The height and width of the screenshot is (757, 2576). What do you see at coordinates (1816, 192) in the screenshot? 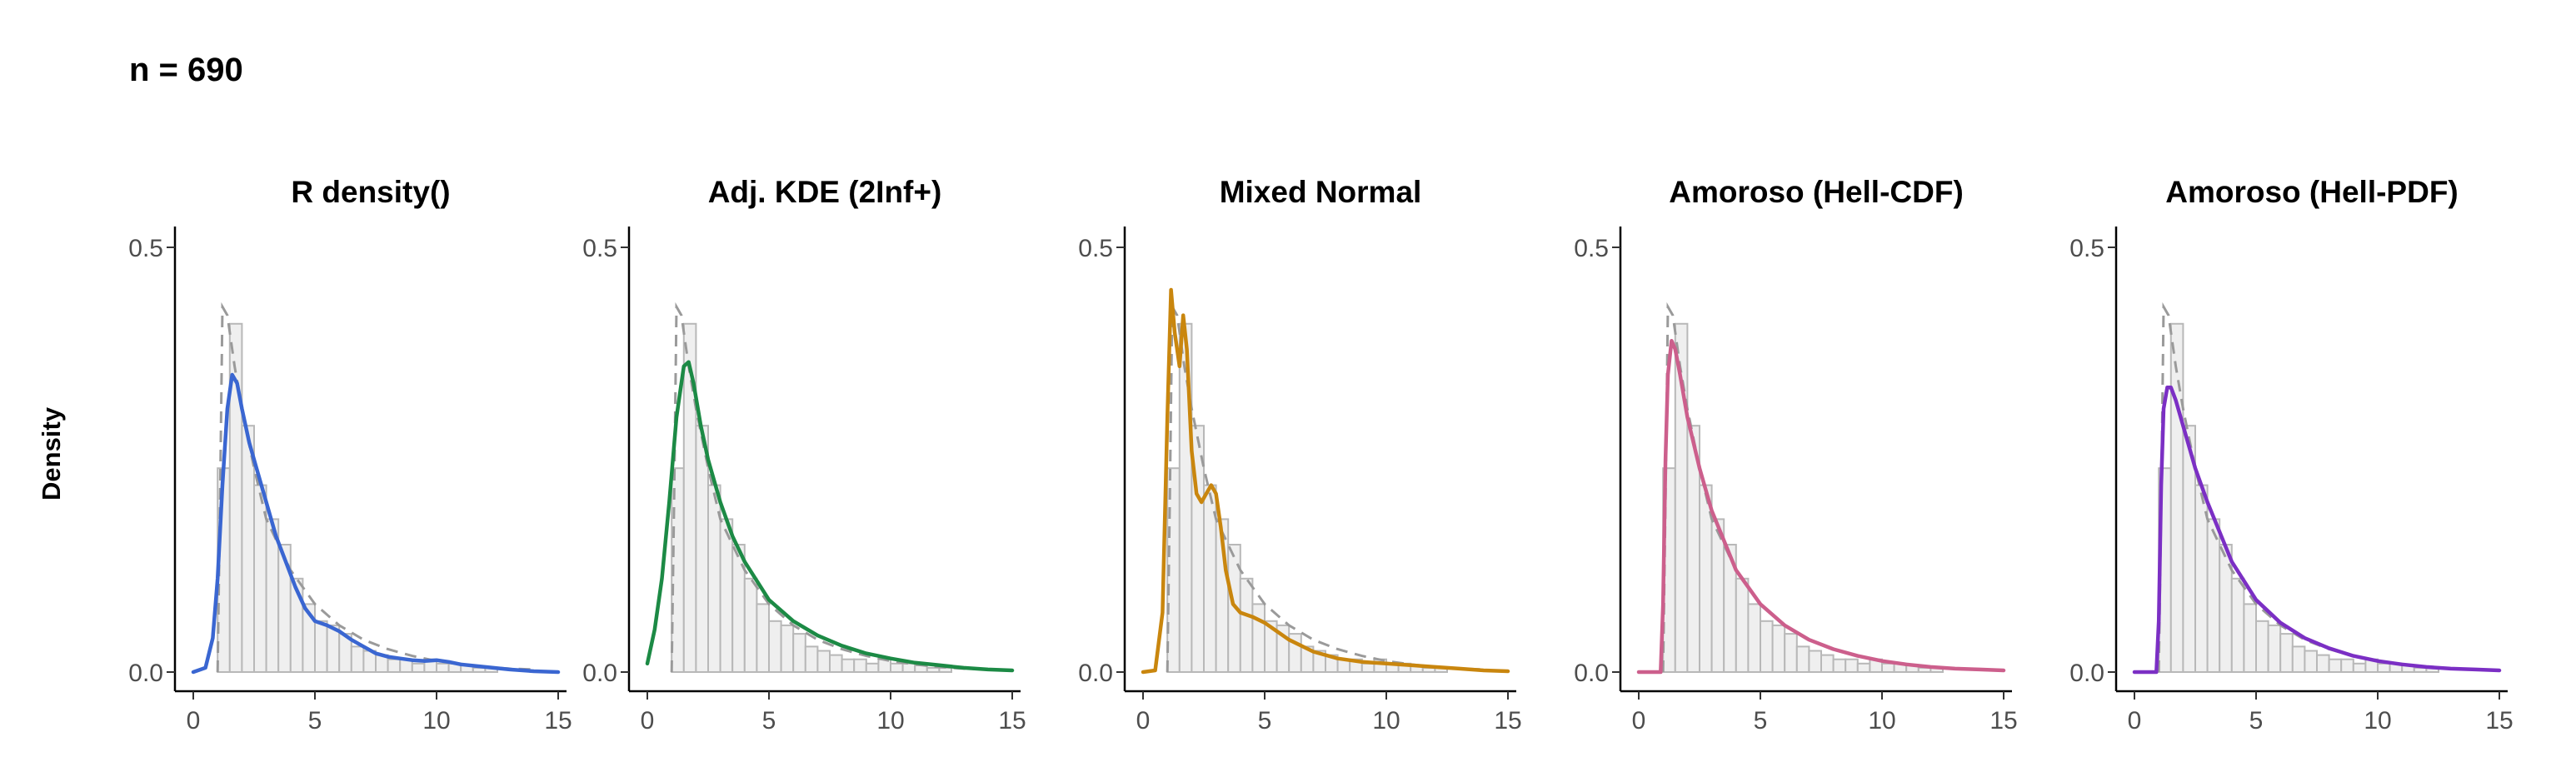
I see `panel-title: Amoroso (Hell-CDF)` at bounding box center [1816, 192].